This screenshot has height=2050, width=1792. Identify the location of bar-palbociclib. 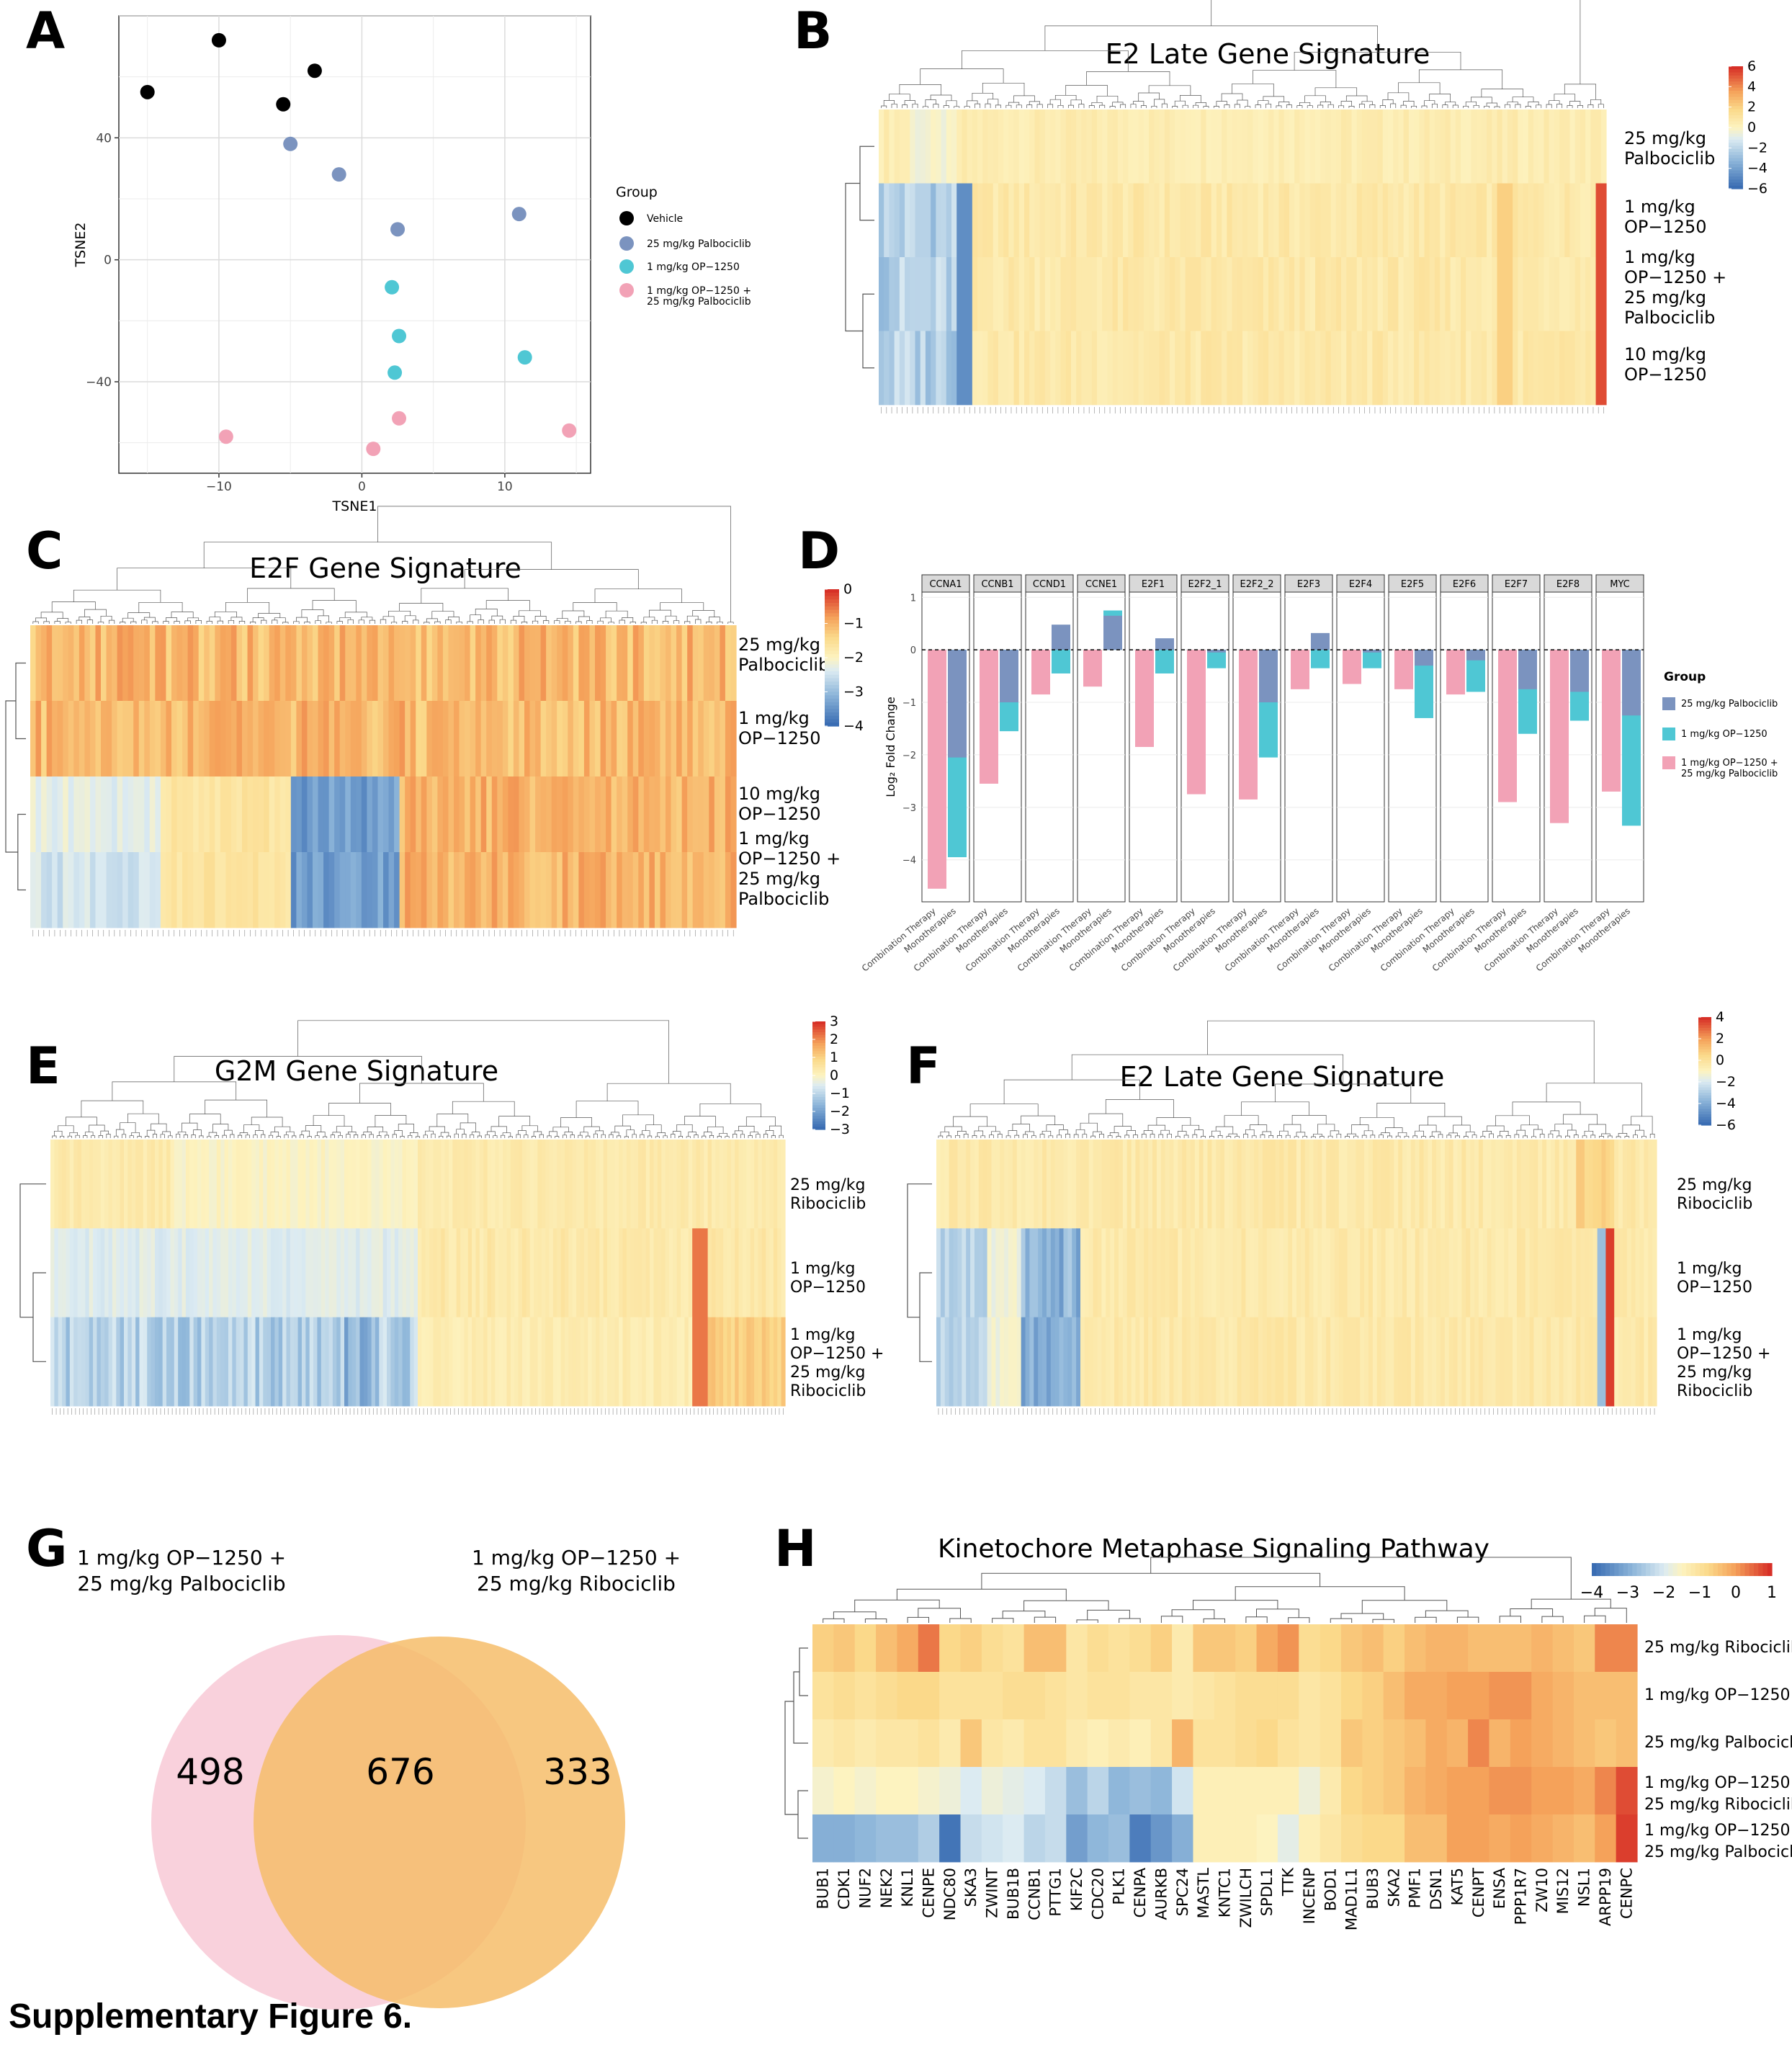
(1632, 683).